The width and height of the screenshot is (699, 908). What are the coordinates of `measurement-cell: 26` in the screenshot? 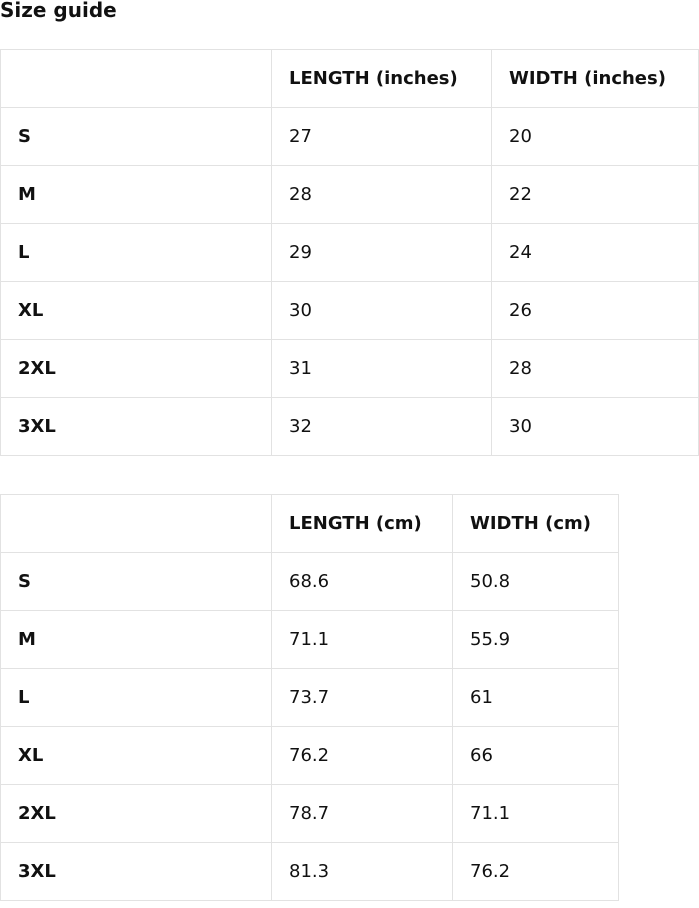 It's located at (595, 310).